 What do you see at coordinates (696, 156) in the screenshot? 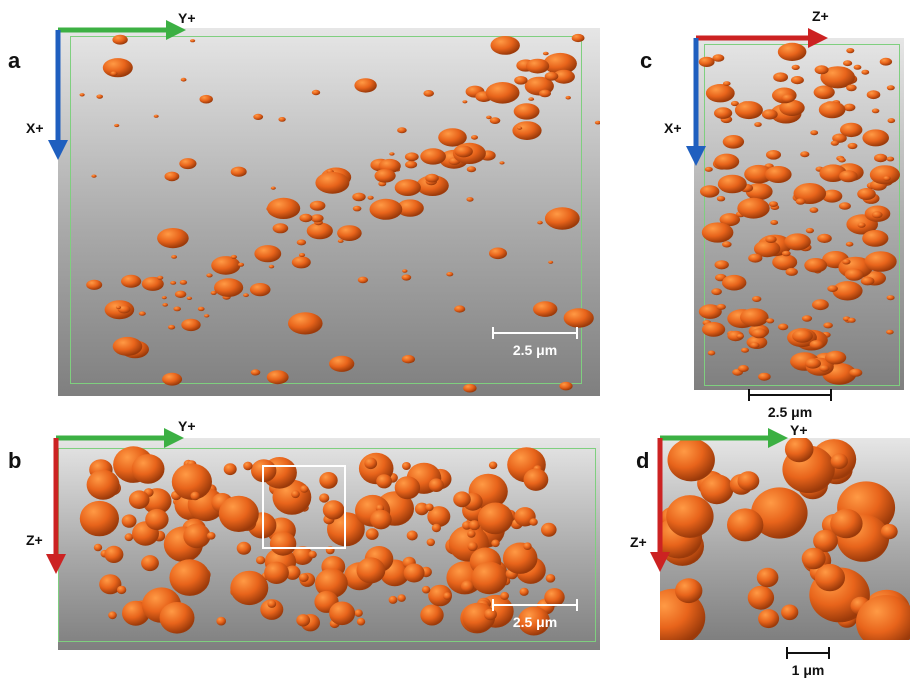
I see `x-axis-arrowhead` at bounding box center [696, 156].